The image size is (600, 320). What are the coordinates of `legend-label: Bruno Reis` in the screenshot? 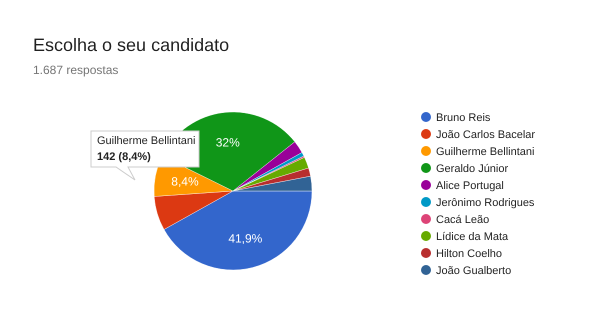 It's located at (463, 118).